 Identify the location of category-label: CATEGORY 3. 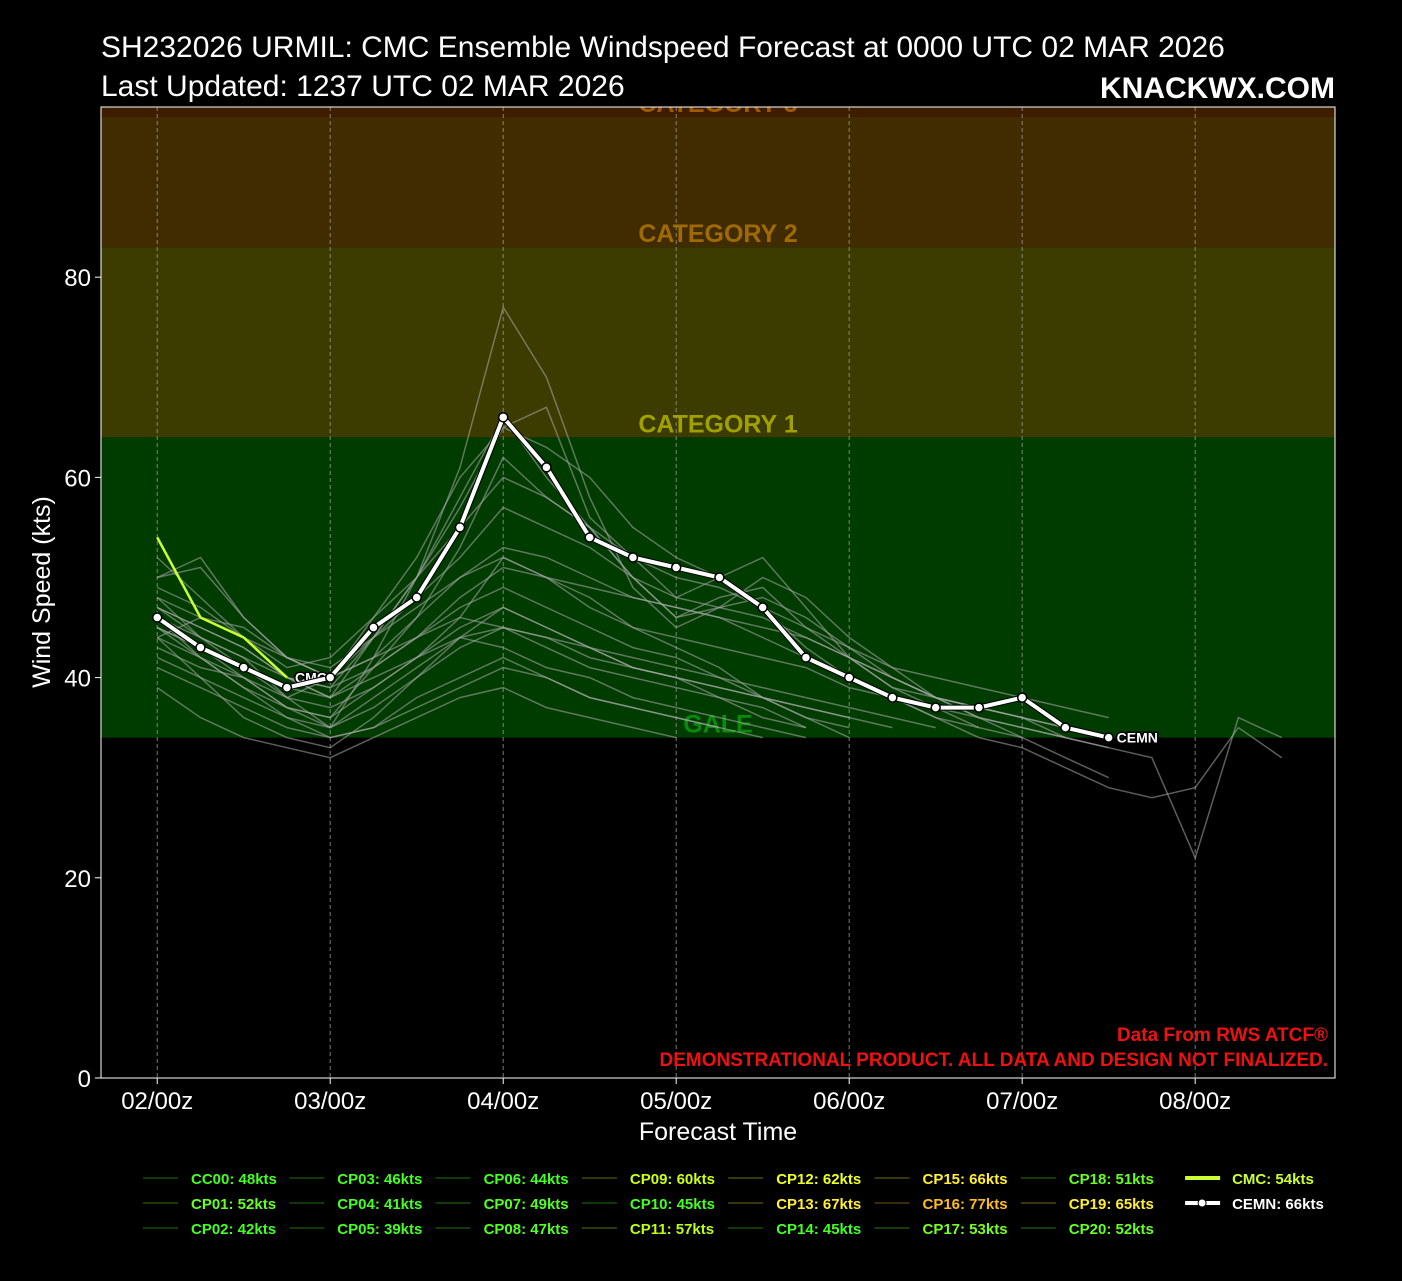
(717, 104).